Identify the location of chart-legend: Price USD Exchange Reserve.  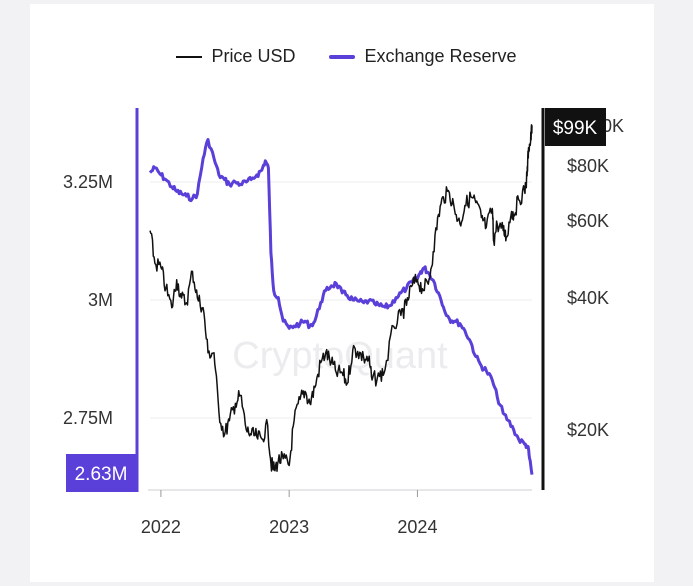
(346, 56).